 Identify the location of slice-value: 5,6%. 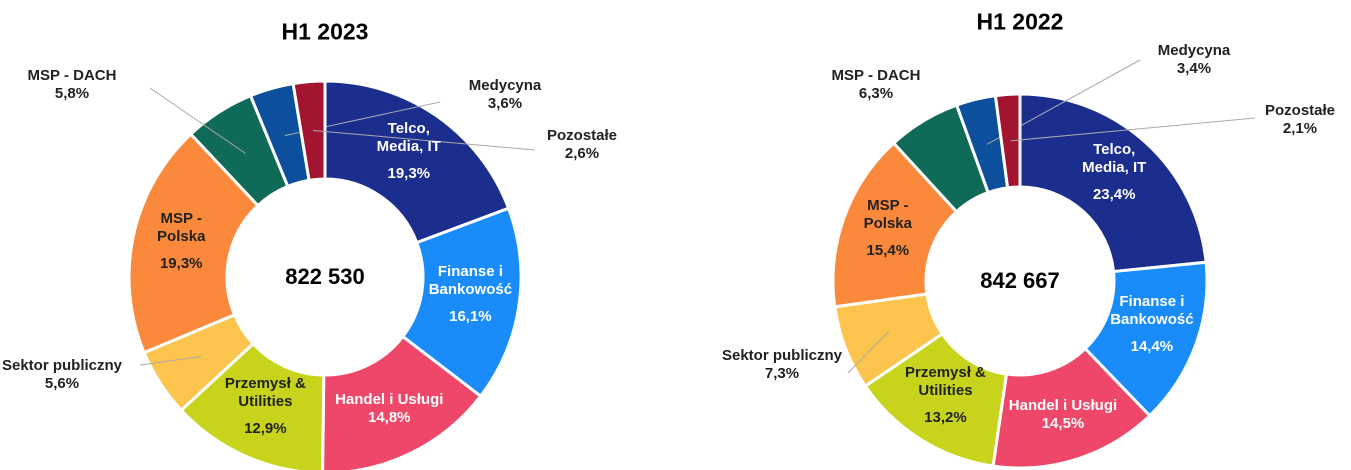
(62, 383).